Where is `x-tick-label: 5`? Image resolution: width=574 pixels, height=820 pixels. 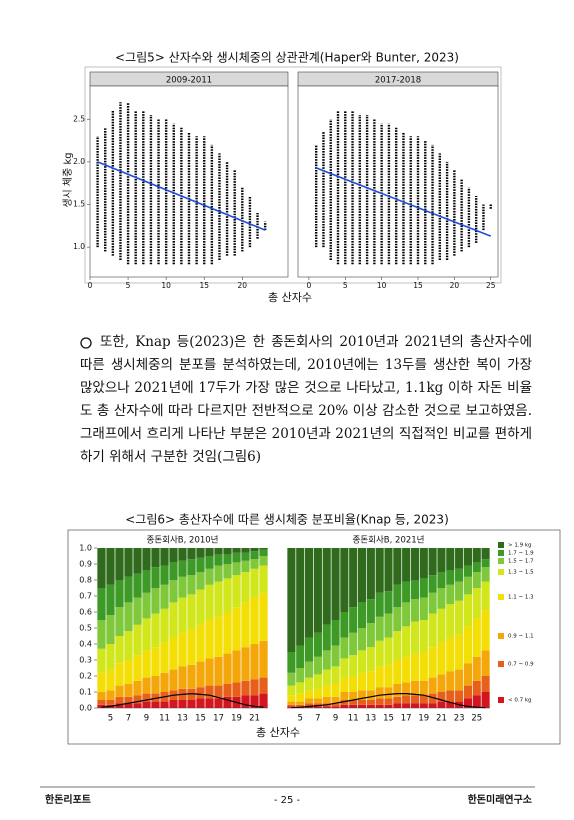
x-tick-label: 5 is located at coordinates (345, 285).